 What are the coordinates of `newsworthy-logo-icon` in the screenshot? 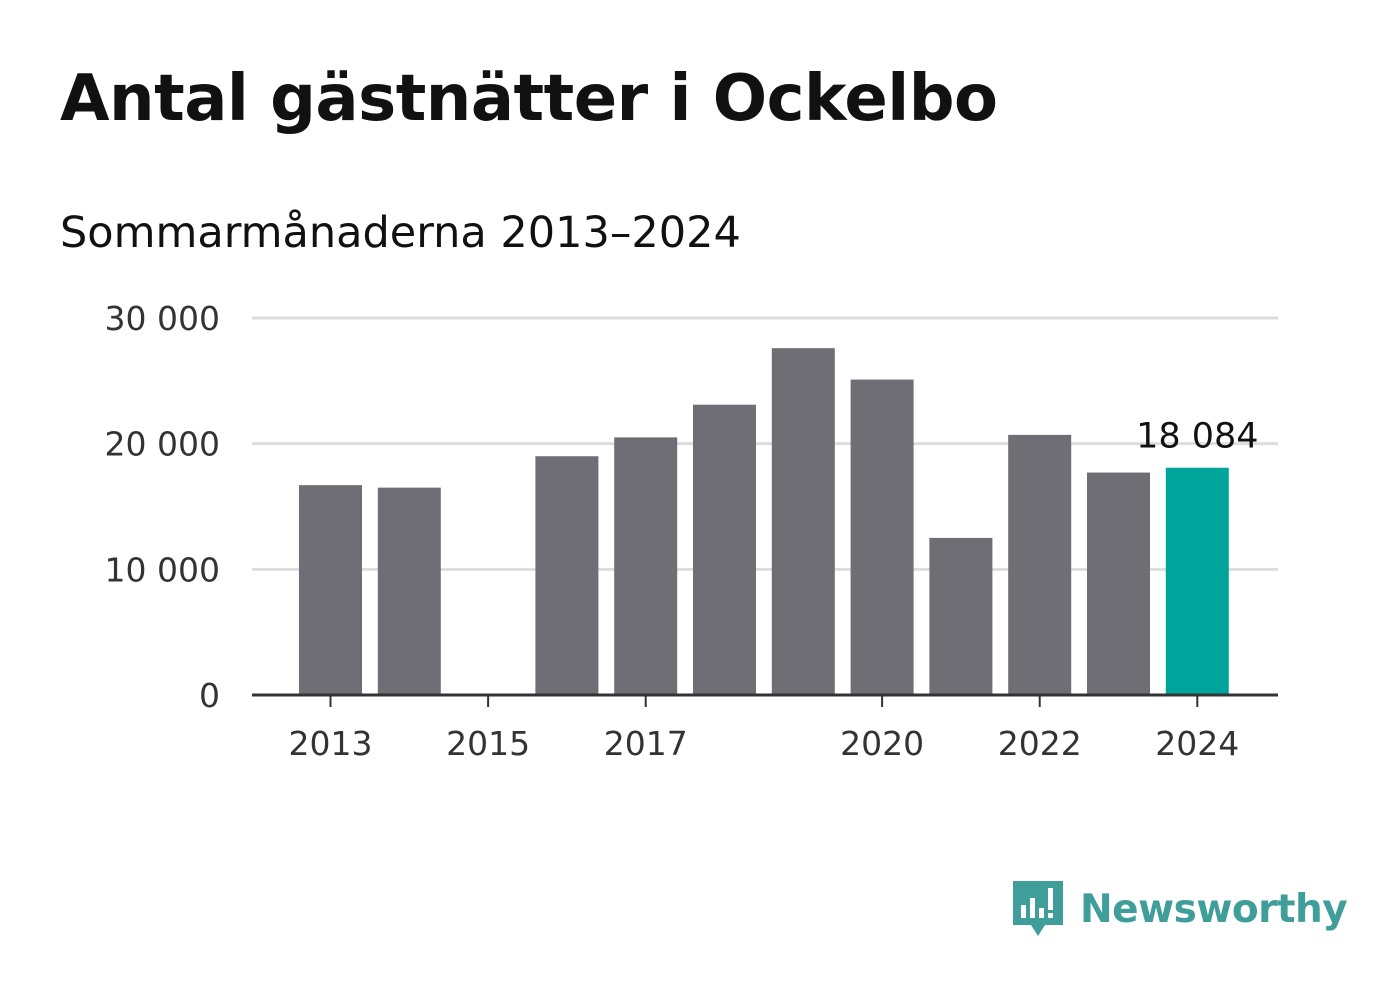 It's located at (1038, 908).